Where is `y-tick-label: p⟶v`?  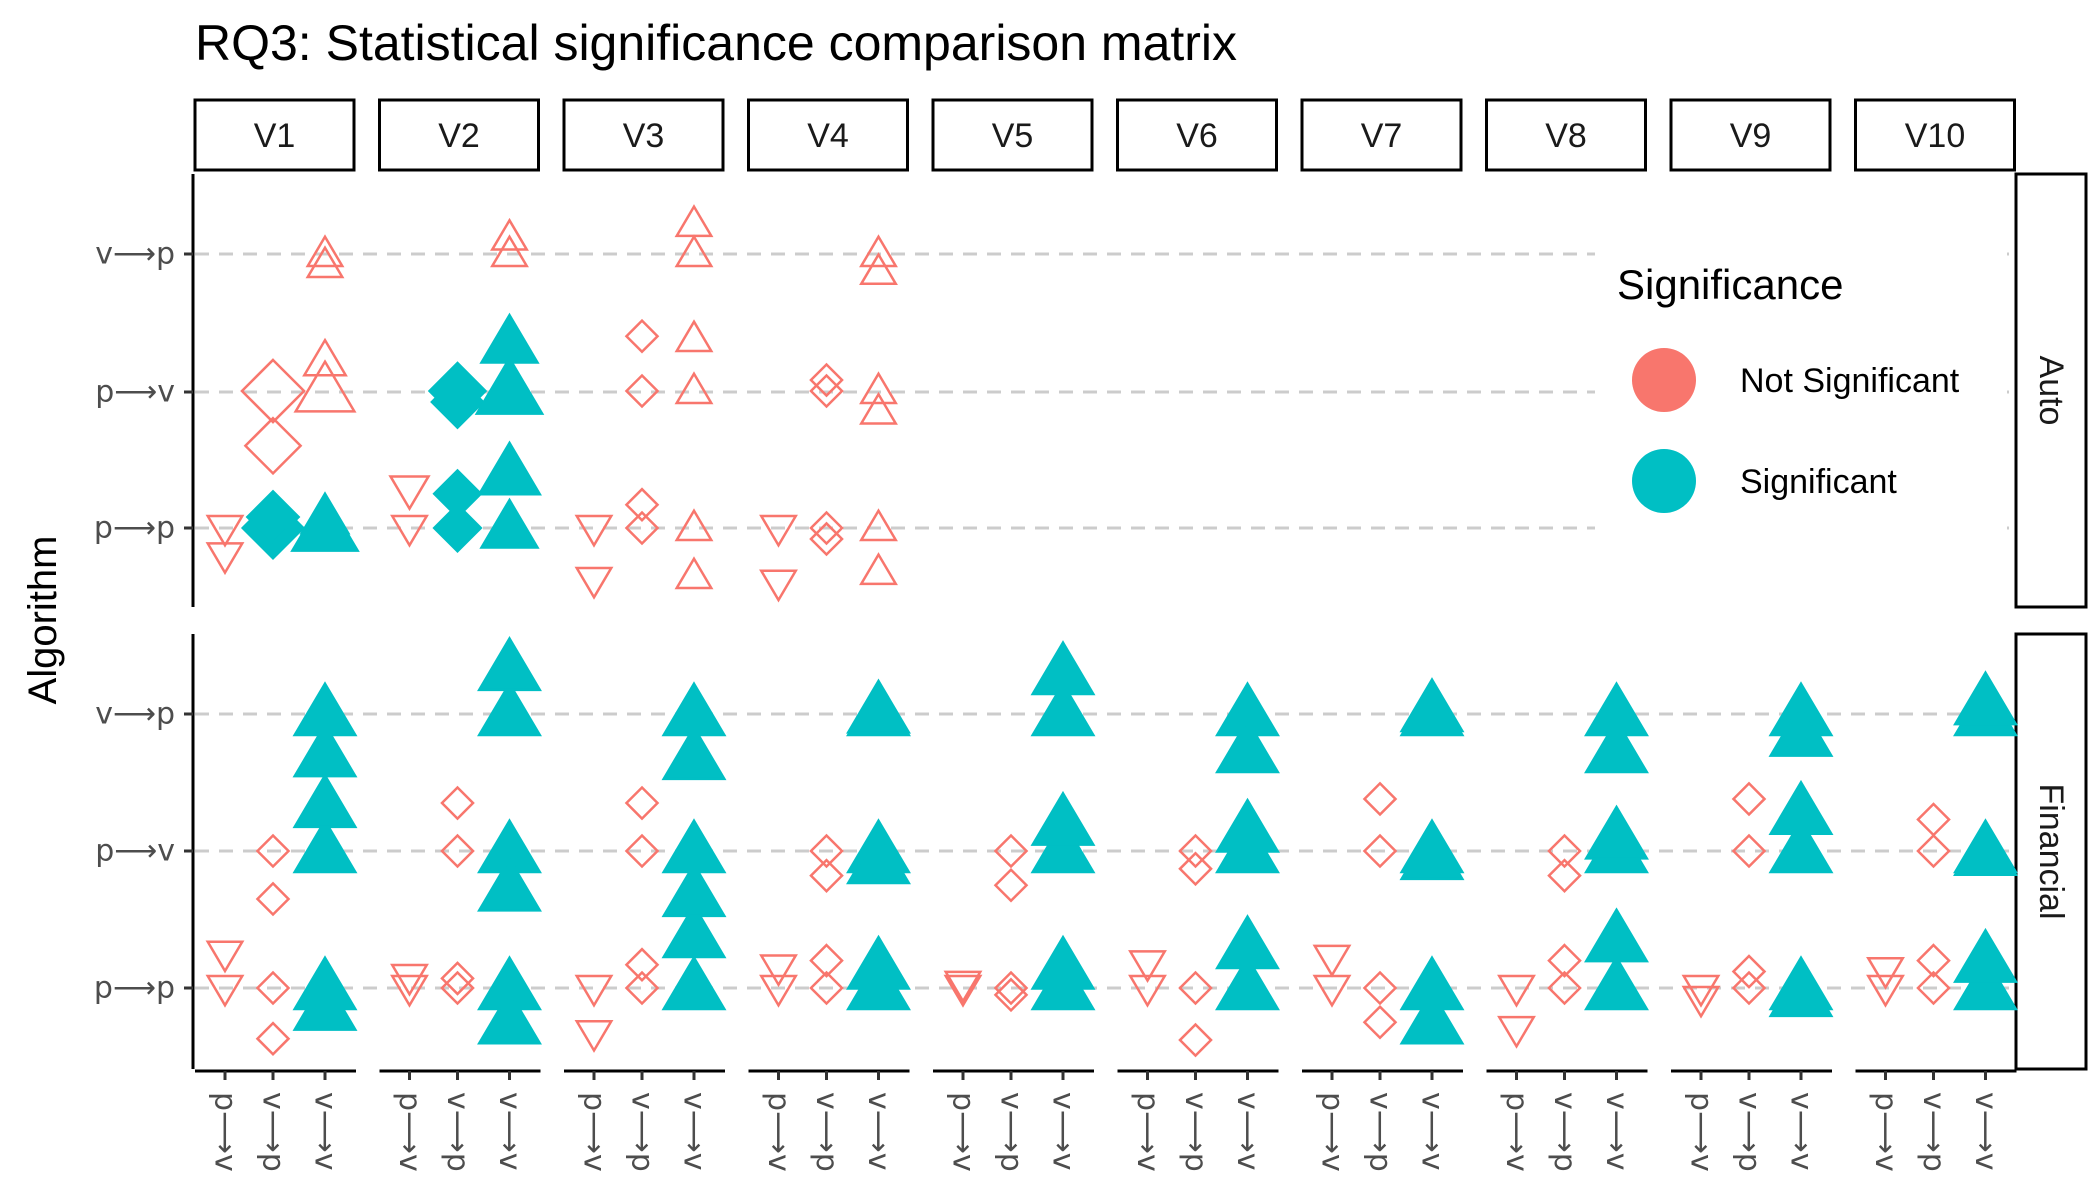
y-tick-label: p⟶v is located at coordinates (135, 851).